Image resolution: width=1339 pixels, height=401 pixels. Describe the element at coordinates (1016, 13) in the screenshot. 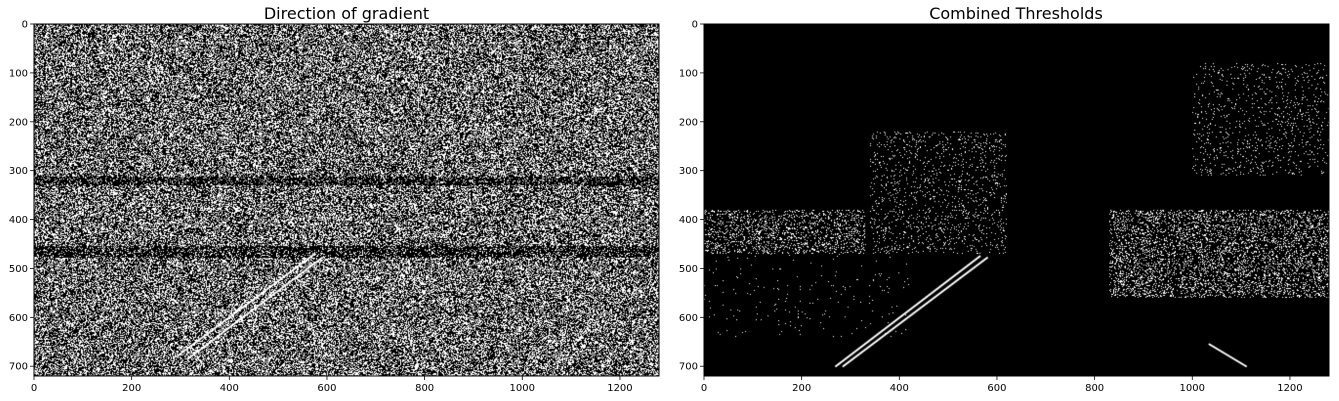

I see `panel-title: Combined Thresholds` at that location.